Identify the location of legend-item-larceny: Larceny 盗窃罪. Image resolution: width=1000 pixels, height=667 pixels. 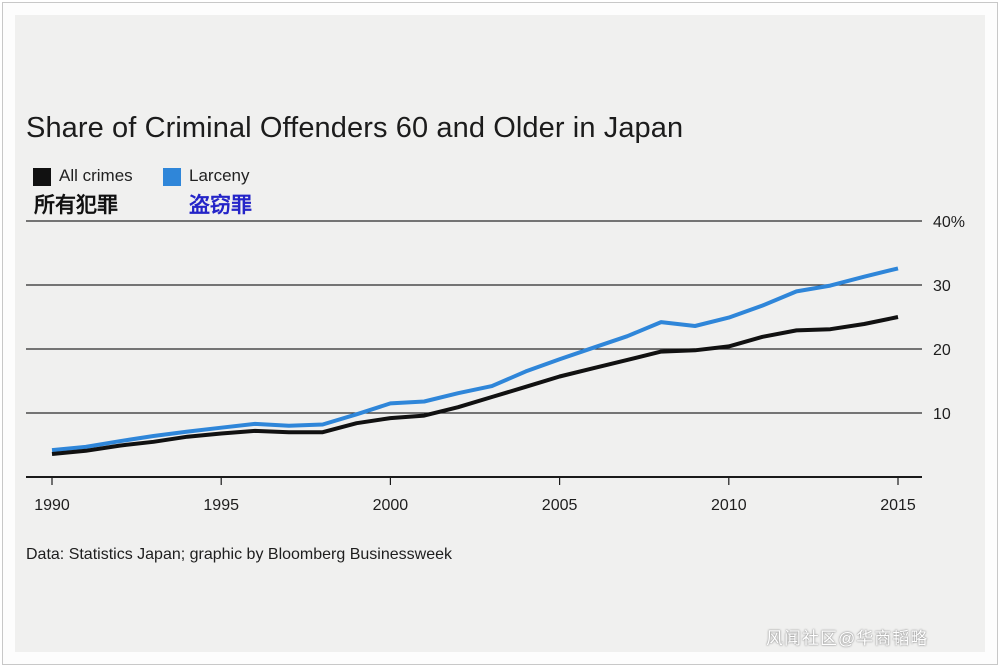
(233, 191).